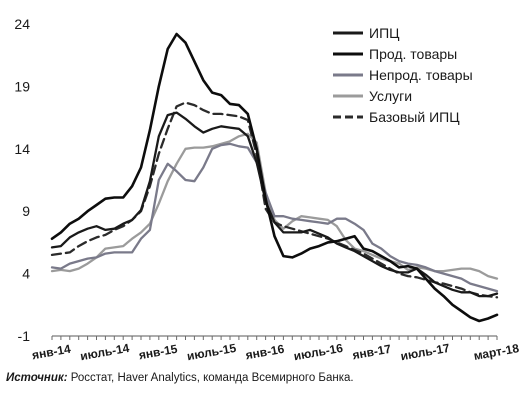 This screenshot has height=396, width=525. What do you see at coordinates (390, 96) in the screenshot?
I see `legend-label: Услуги` at bounding box center [390, 96].